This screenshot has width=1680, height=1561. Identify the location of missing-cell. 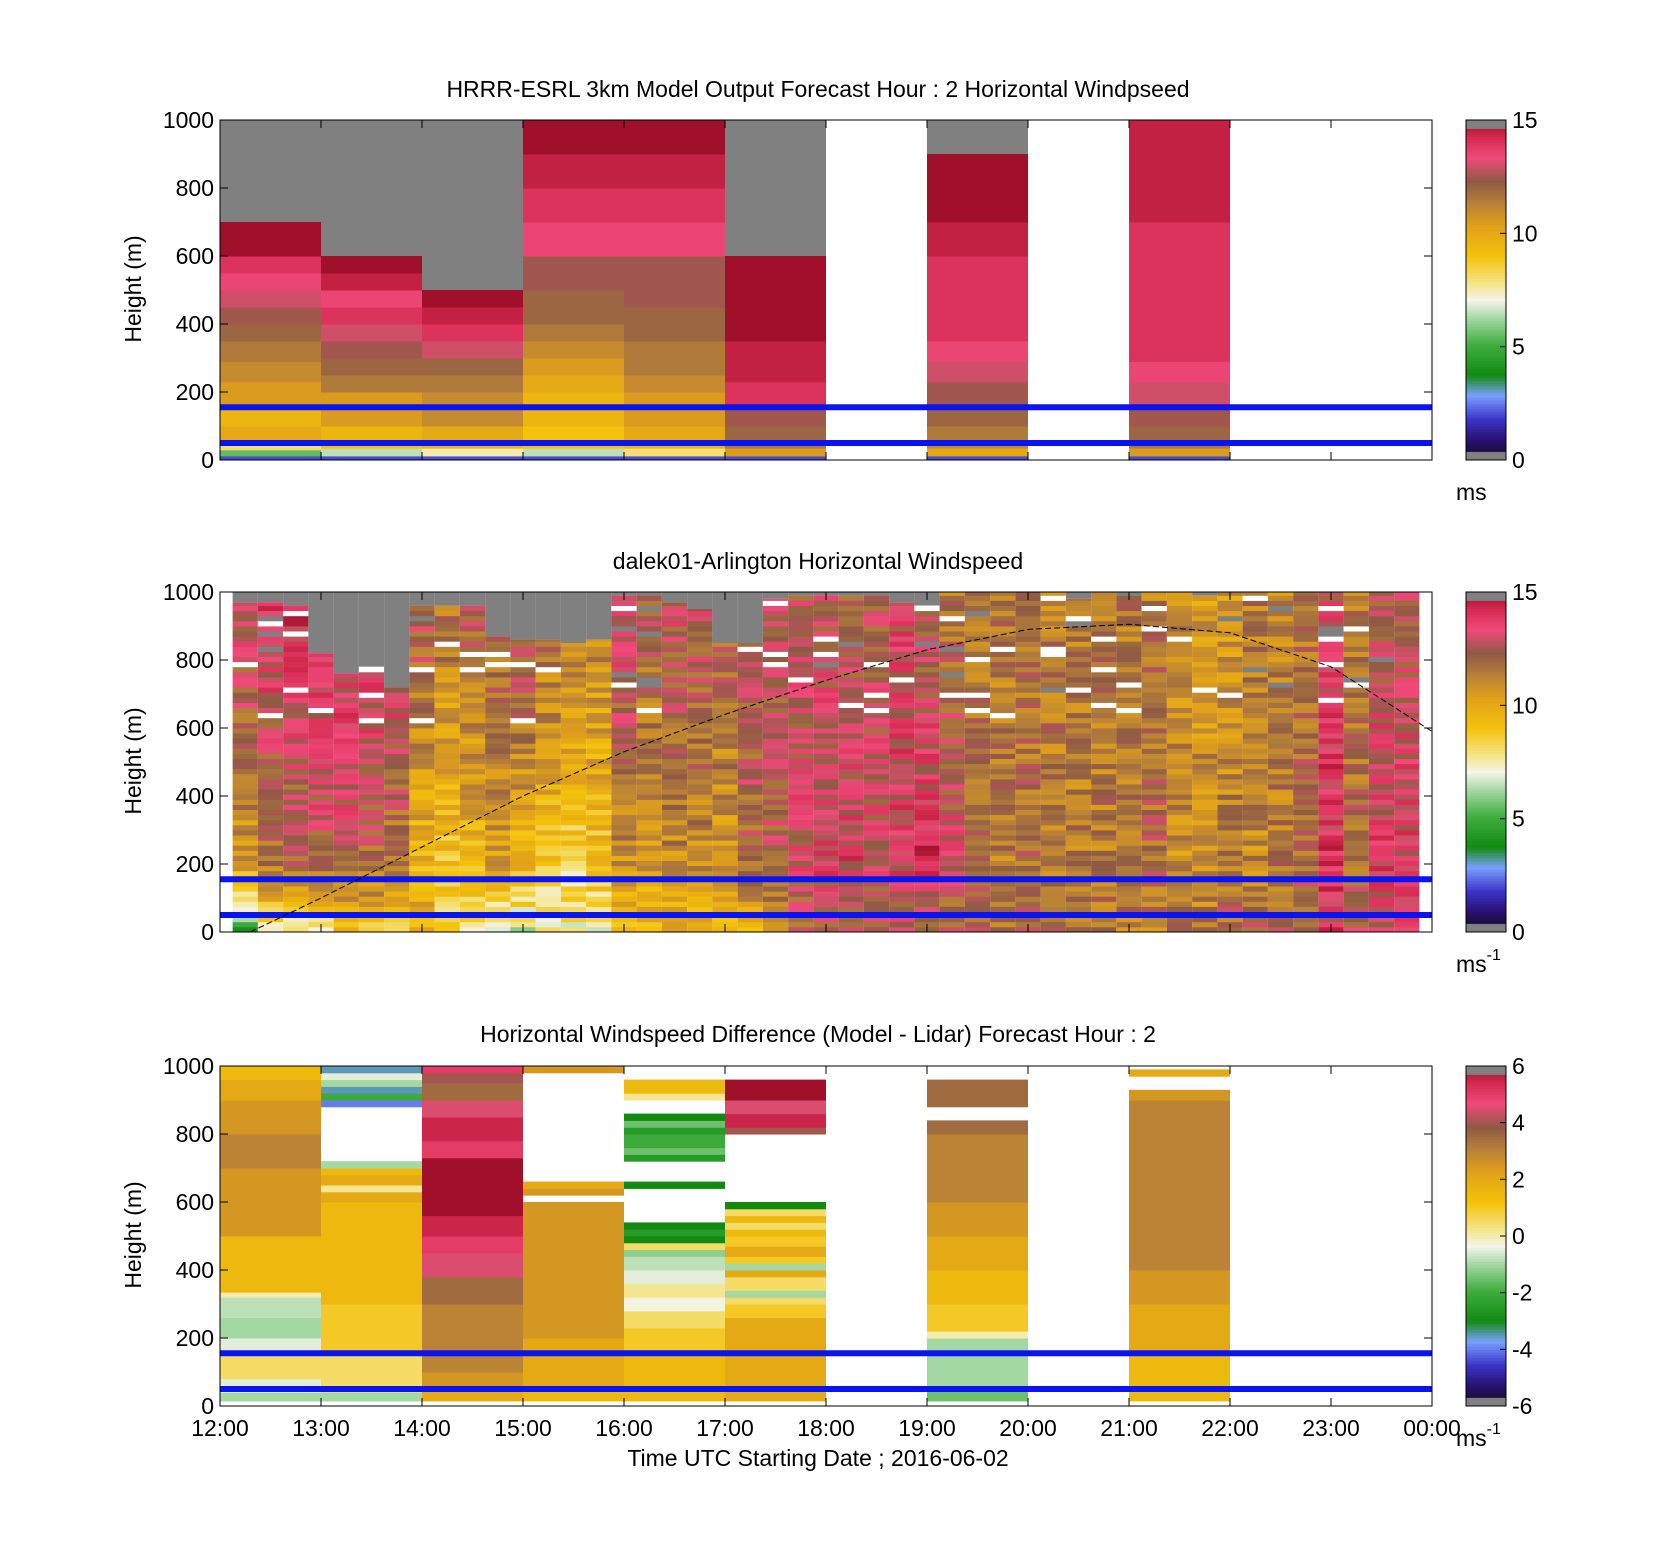
(296, 599).